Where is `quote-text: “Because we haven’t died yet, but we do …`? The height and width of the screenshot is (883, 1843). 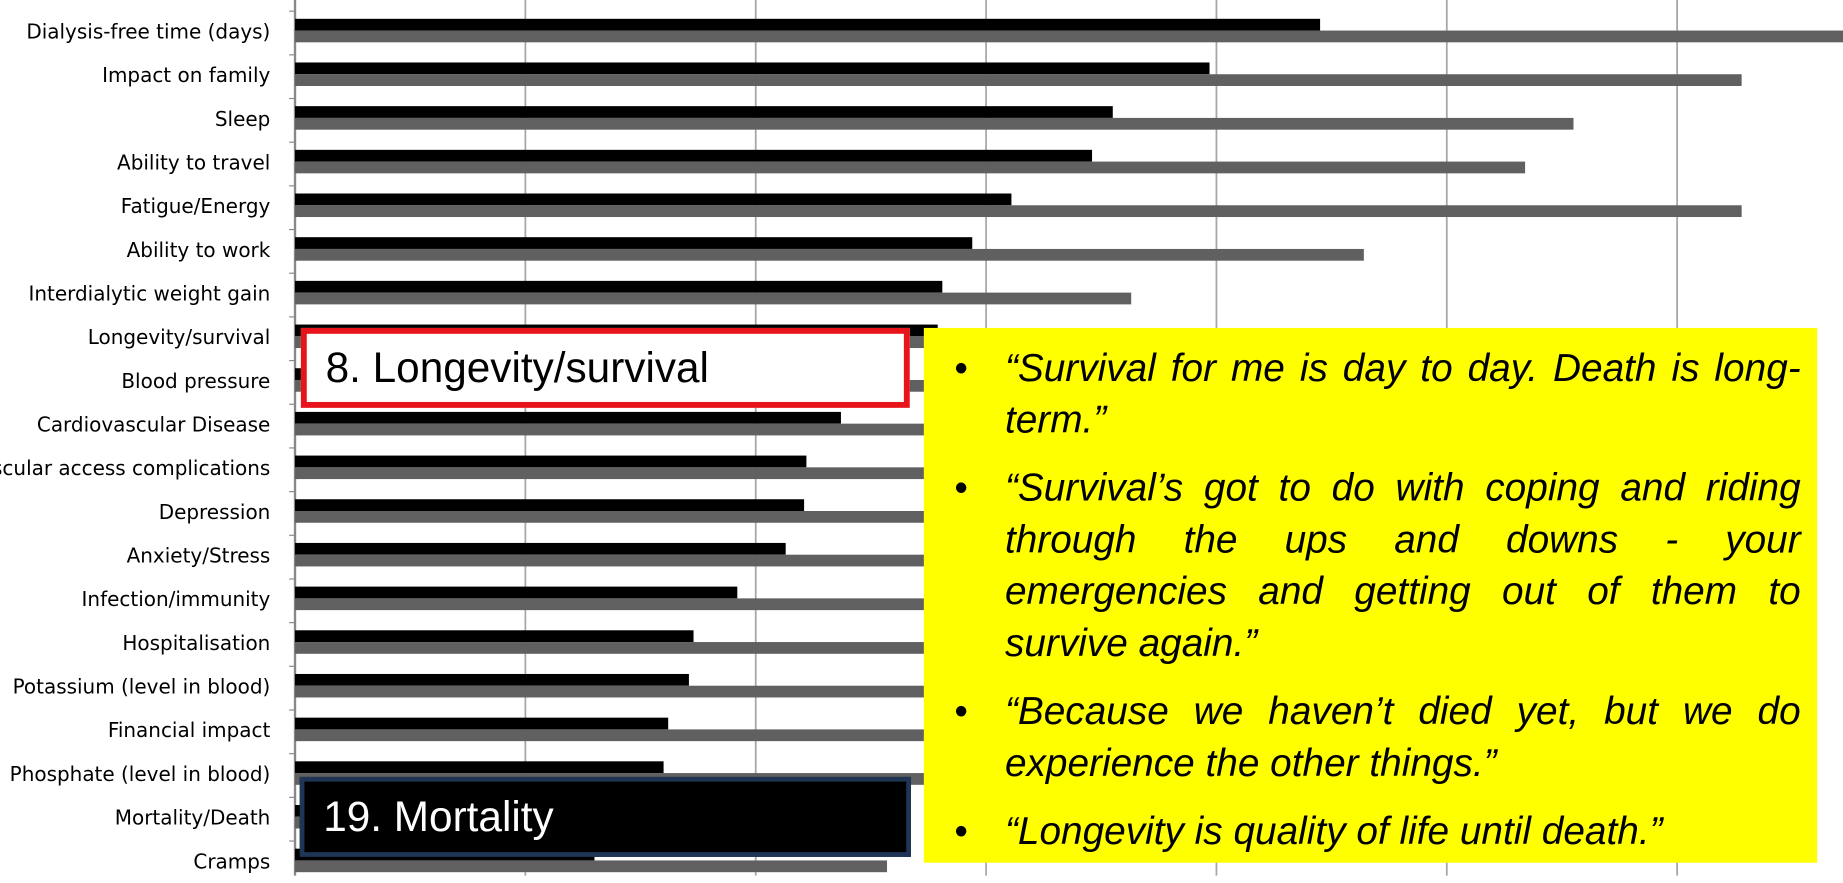
quote-text: “Because we haven’t died yet, but we do … is located at coordinates (1402, 736).